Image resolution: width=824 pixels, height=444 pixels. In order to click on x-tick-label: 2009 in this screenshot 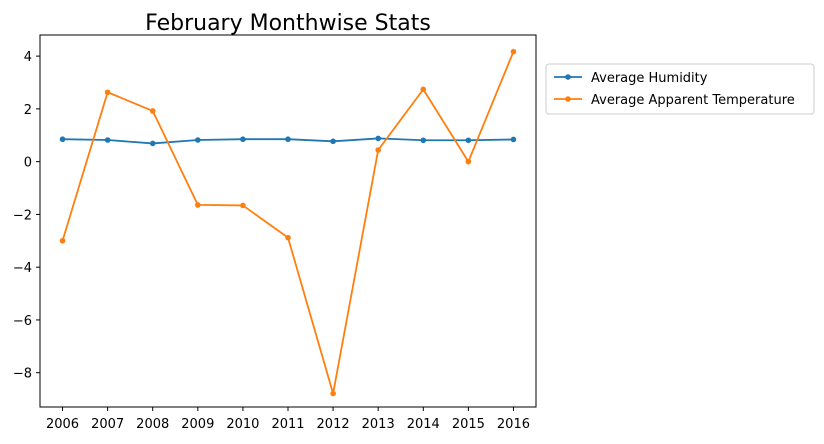, I will do `click(197, 424)`.